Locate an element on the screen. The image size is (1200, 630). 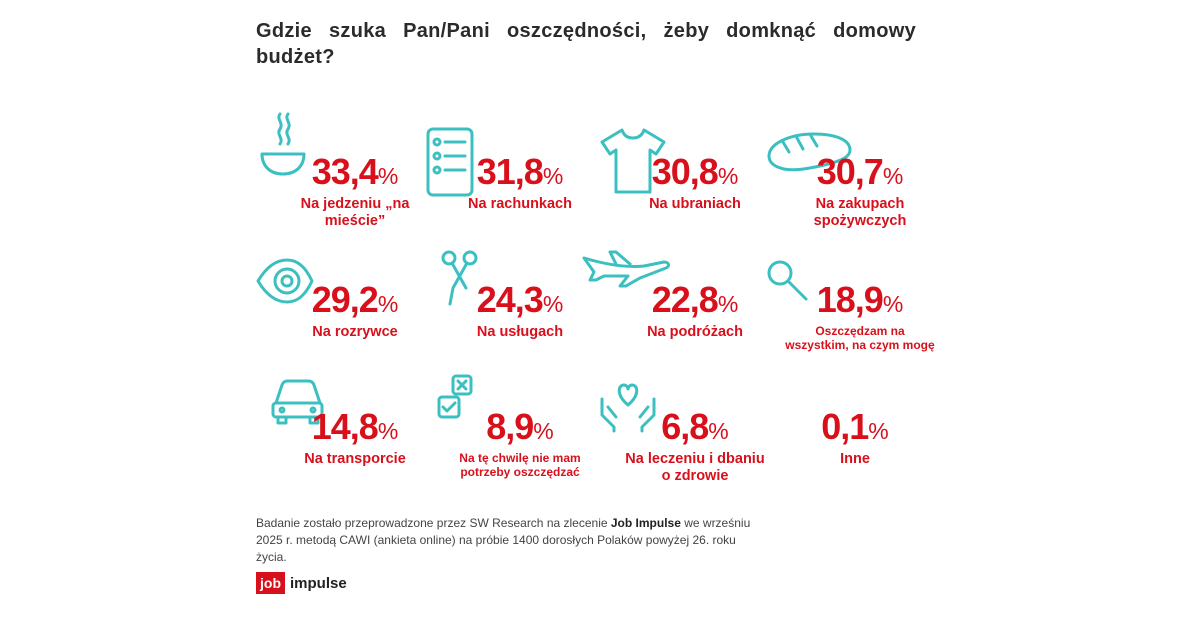
airplane-icon is located at coordinates (627, 272).